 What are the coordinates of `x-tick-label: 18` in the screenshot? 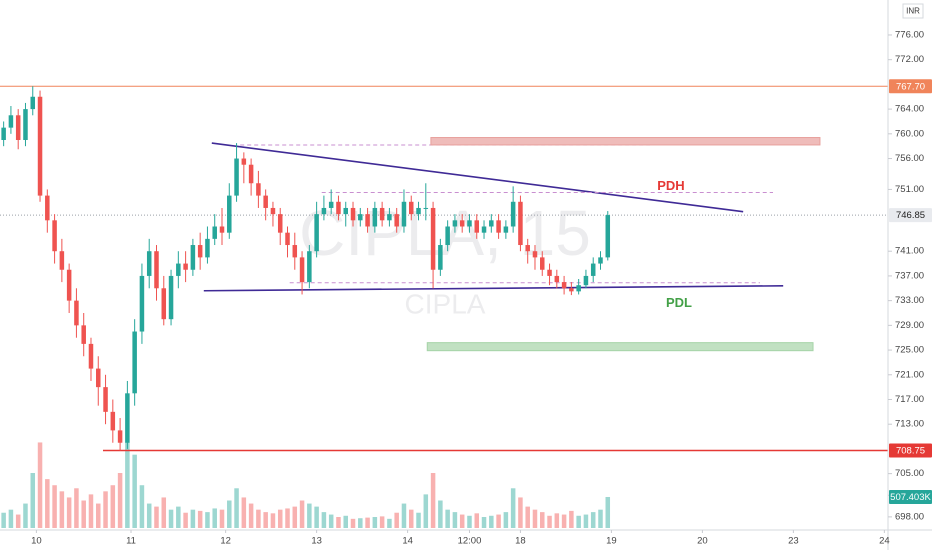 It's located at (520, 541).